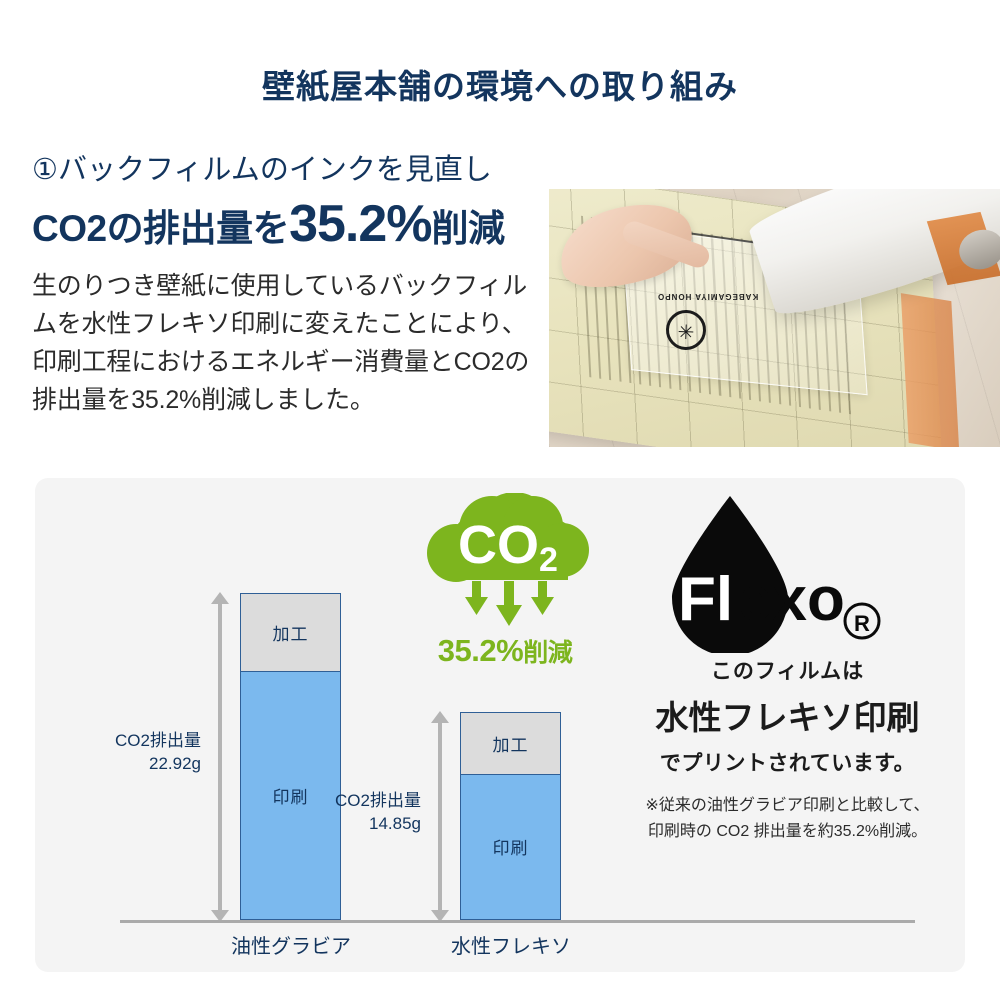  I want to click on cloud-reduction-suffix: 削減, so click(548, 653).